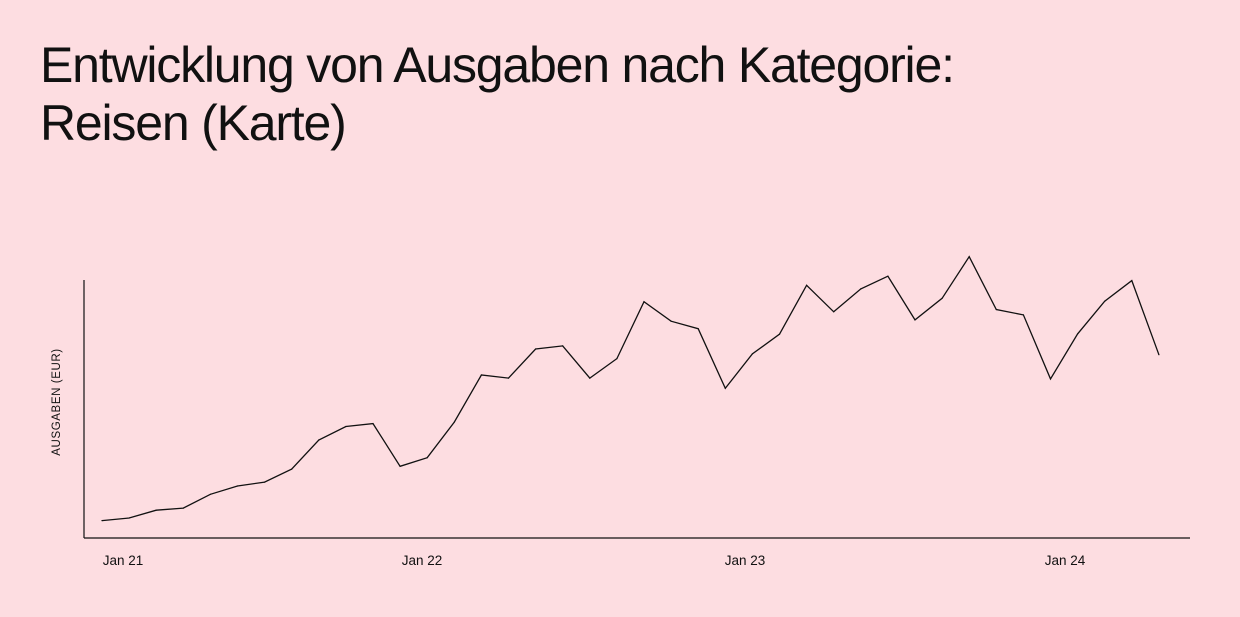  What do you see at coordinates (57, 401) in the screenshot?
I see `y-axis-label: AUSGABEN (EUR)` at bounding box center [57, 401].